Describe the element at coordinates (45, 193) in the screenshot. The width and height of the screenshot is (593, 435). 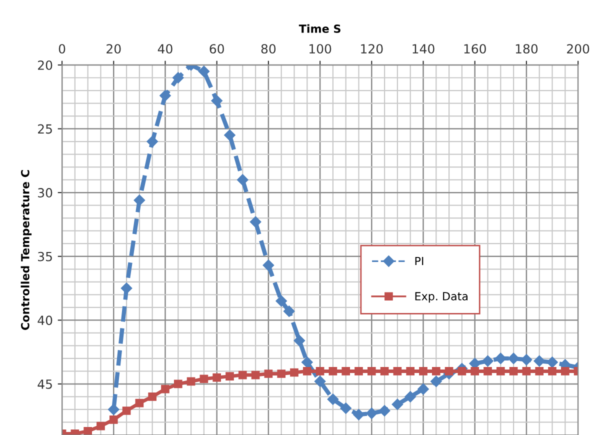
I see `y-tick-label: 30` at that location.